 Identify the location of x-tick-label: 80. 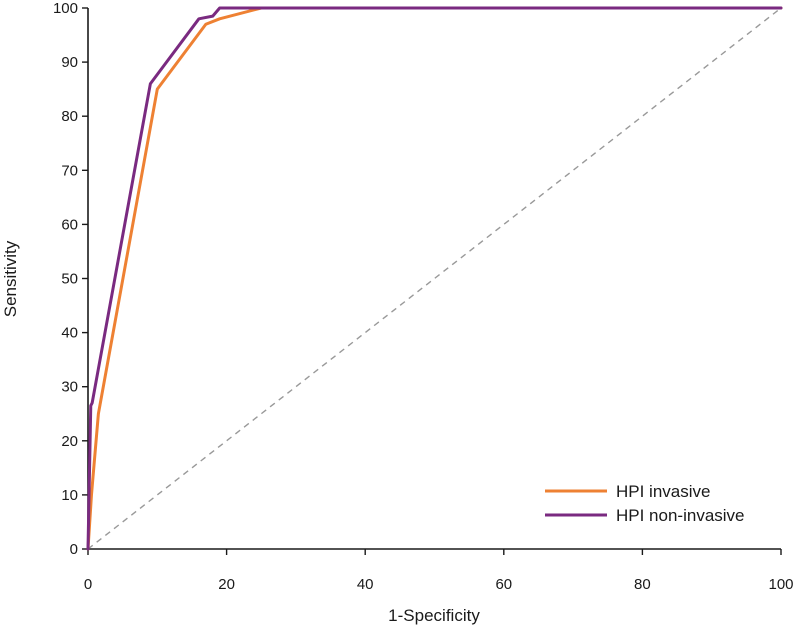
(642, 584).